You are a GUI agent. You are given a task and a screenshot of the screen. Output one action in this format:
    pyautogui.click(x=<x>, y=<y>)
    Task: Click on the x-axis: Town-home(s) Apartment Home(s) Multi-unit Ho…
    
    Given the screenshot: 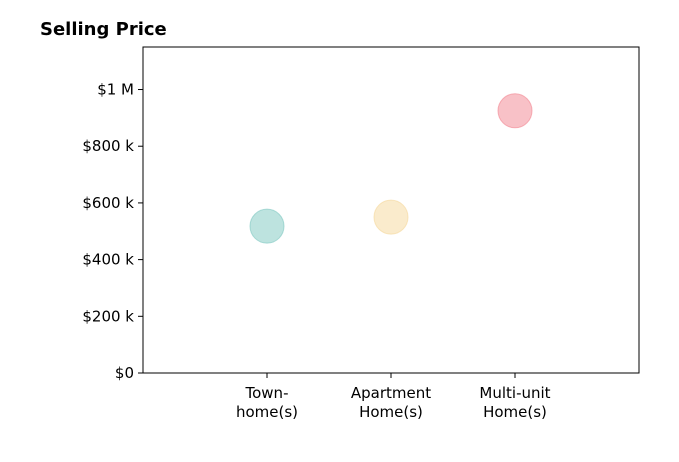 What is the action you would take?
    pyautogui.click(x=393, y=397)
    